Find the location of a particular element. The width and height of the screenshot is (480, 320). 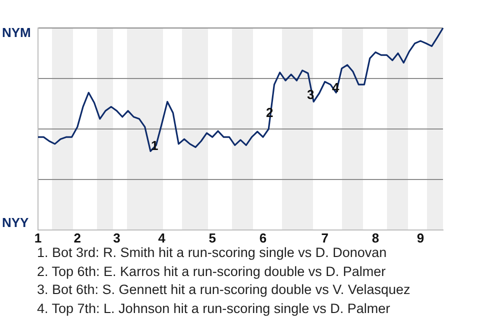

x-tick-label: 1 is located at coordinates (38, 238).